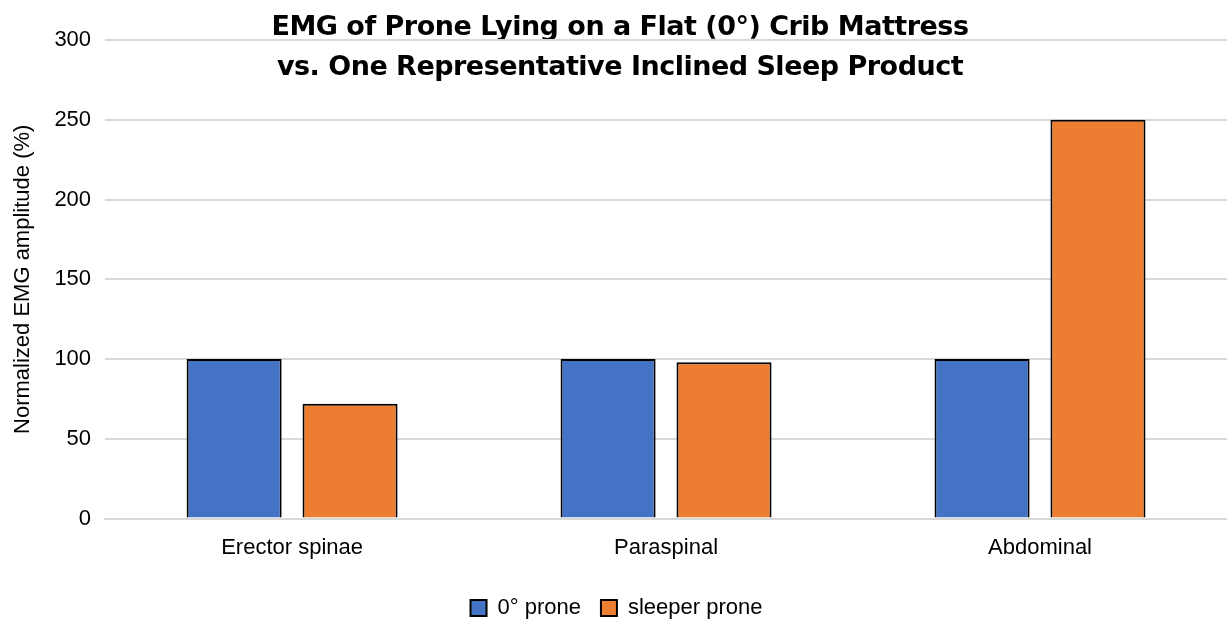 The image size is (1227, 633). I want to click on y-tick-label: 50, so click(79, 437).